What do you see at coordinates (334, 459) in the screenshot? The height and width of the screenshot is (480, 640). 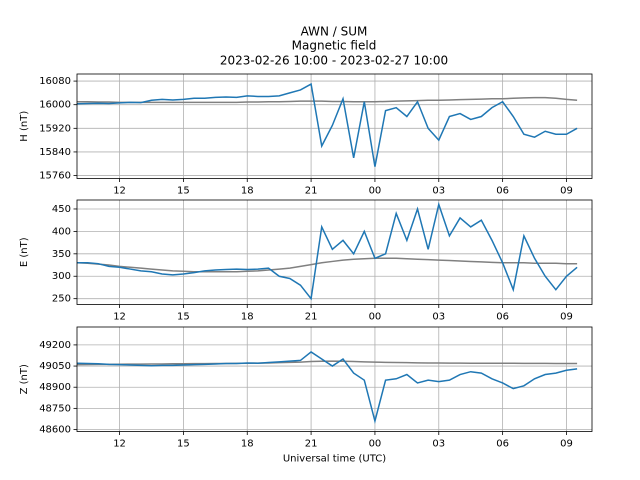 I see `x-axis-label: Universal time (UTC)` at bounding box center [334, 459].